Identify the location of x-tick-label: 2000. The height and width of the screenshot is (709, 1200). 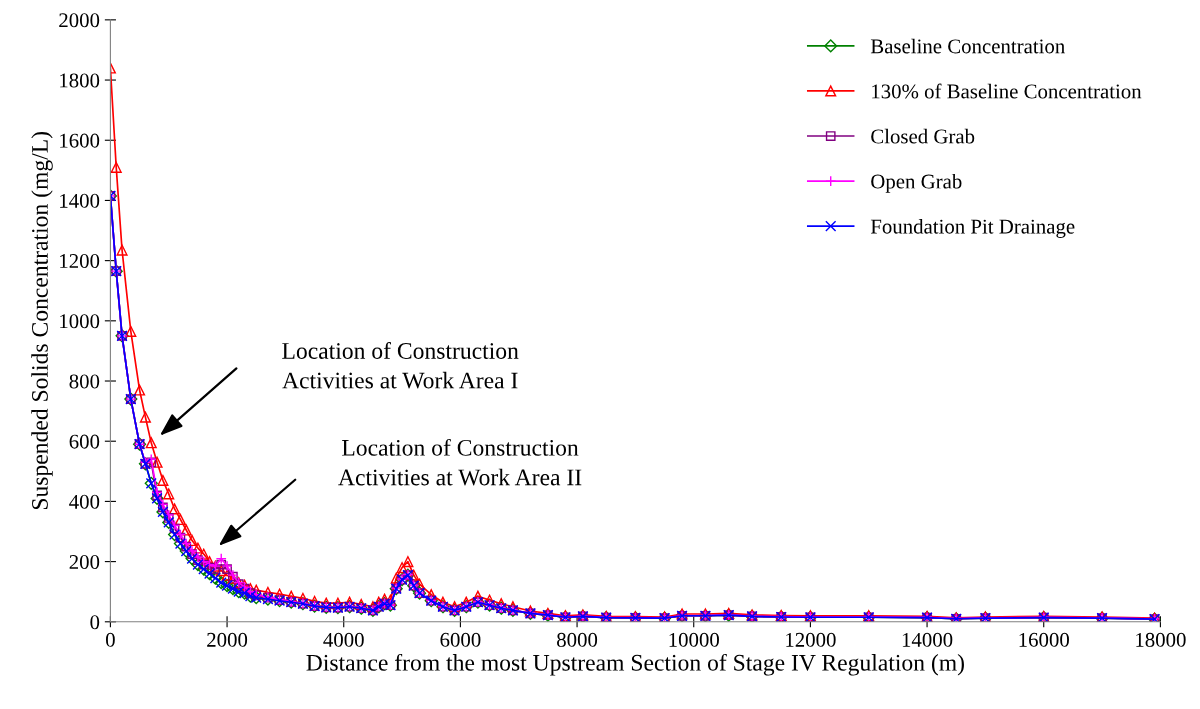
(227, 639).